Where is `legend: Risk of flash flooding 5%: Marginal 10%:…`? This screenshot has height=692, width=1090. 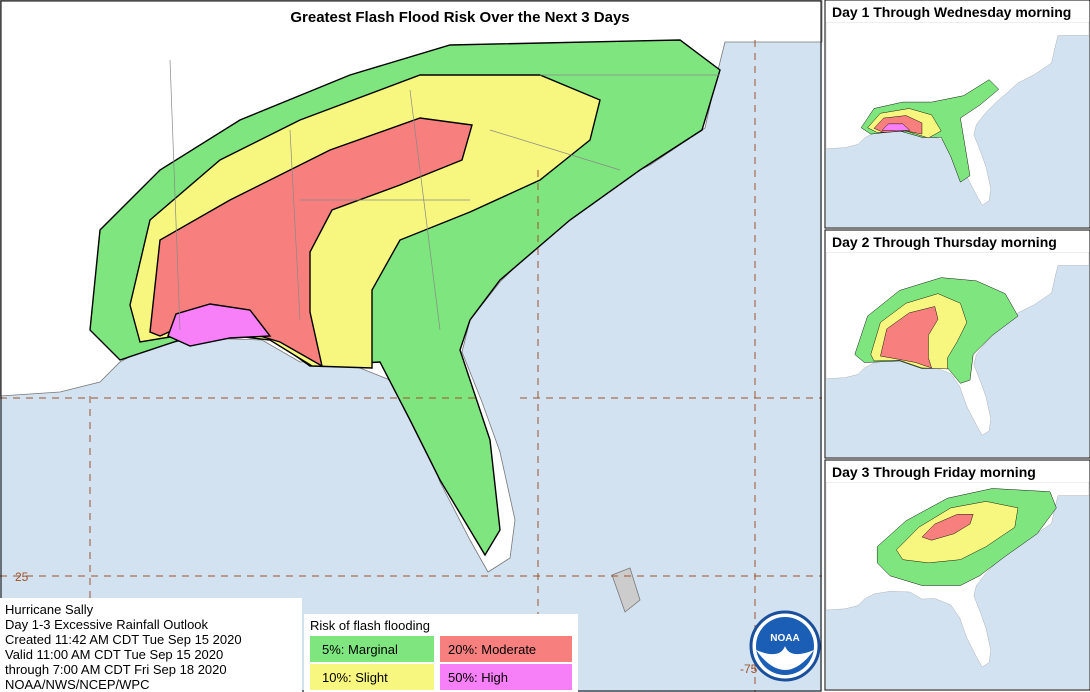
legend: Risk of flash flooding 5%: Marginal 10%:… is located at coordinates (441, 653).